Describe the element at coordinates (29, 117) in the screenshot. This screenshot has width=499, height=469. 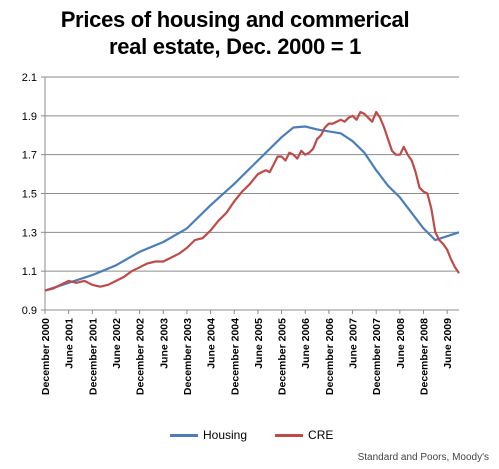
I see `y-tick-label: 1.9` at that location.